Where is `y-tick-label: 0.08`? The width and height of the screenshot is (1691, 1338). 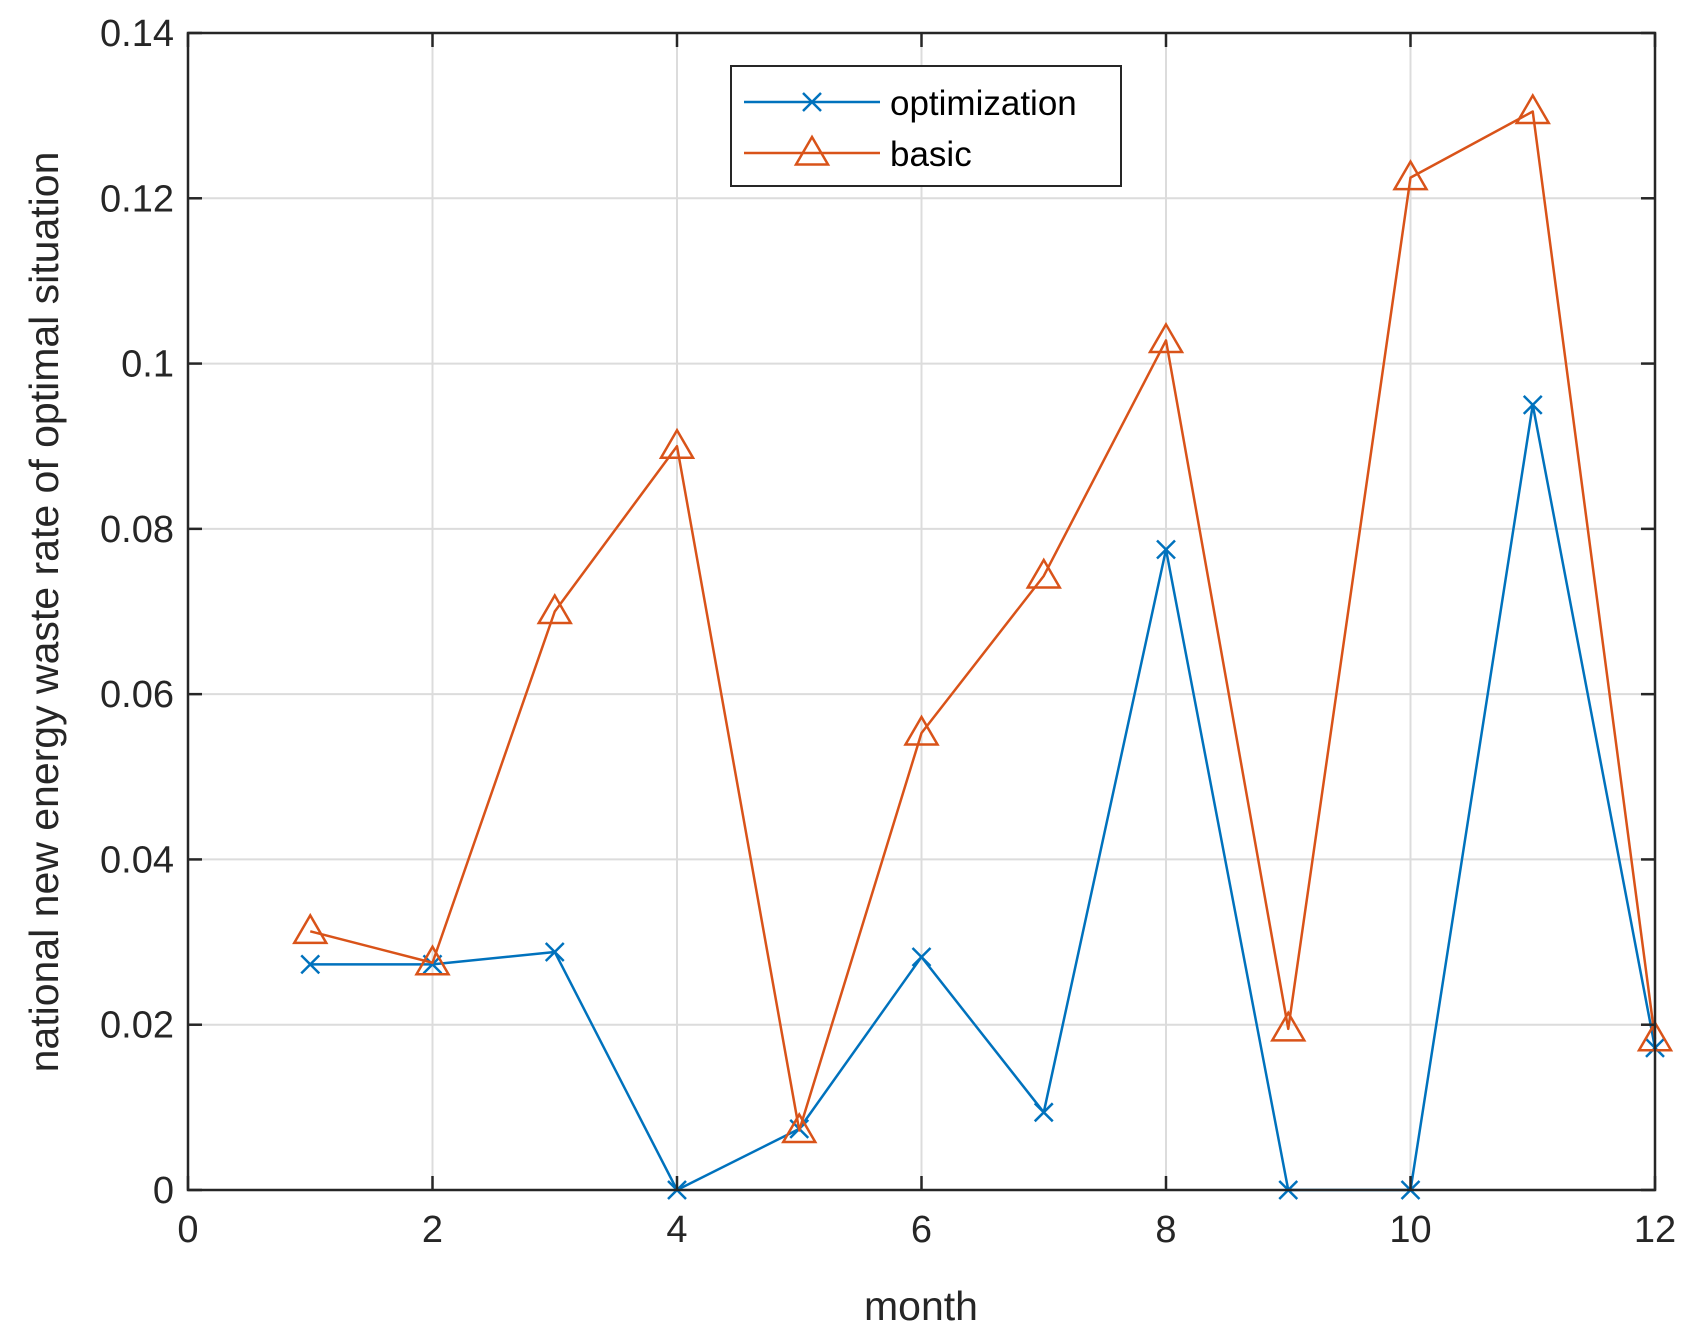 y-tick-label: 0.08 is located at coordinates (137, 530).